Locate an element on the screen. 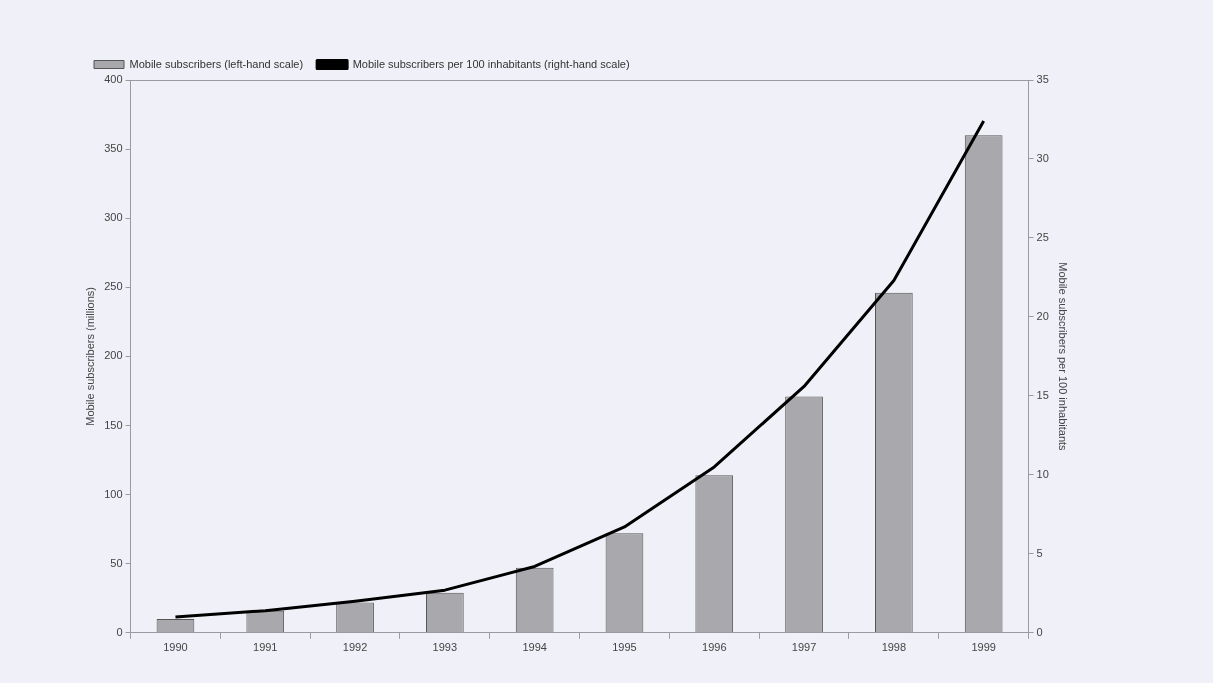 This screenshot has width=1213, height=683. y2-tick-label: 10 is located at coordinates (1042, 473).